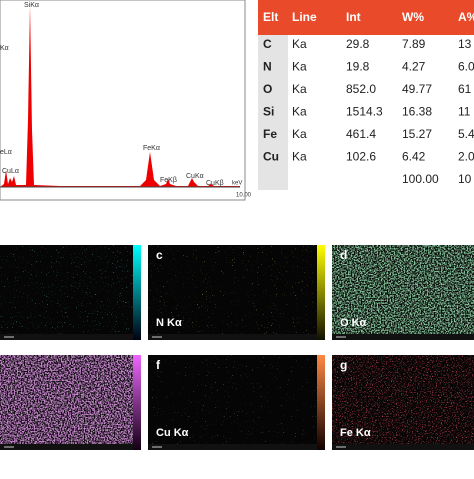 The width and height of the screenshot is (474, 479). Describe the element at coordinates (355, 433) in the screenshot. I see `element-label: Fe Kα` at that location.